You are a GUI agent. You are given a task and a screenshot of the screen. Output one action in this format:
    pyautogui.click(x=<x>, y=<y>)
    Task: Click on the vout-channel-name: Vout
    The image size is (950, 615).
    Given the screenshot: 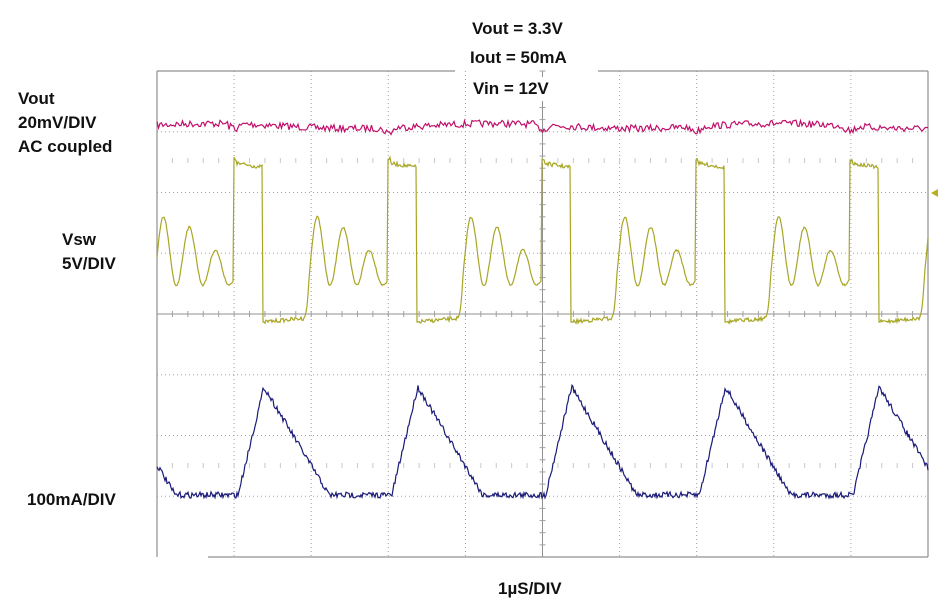 What is the action you would take?
    pyautogui.click(x=36, y=98)
    